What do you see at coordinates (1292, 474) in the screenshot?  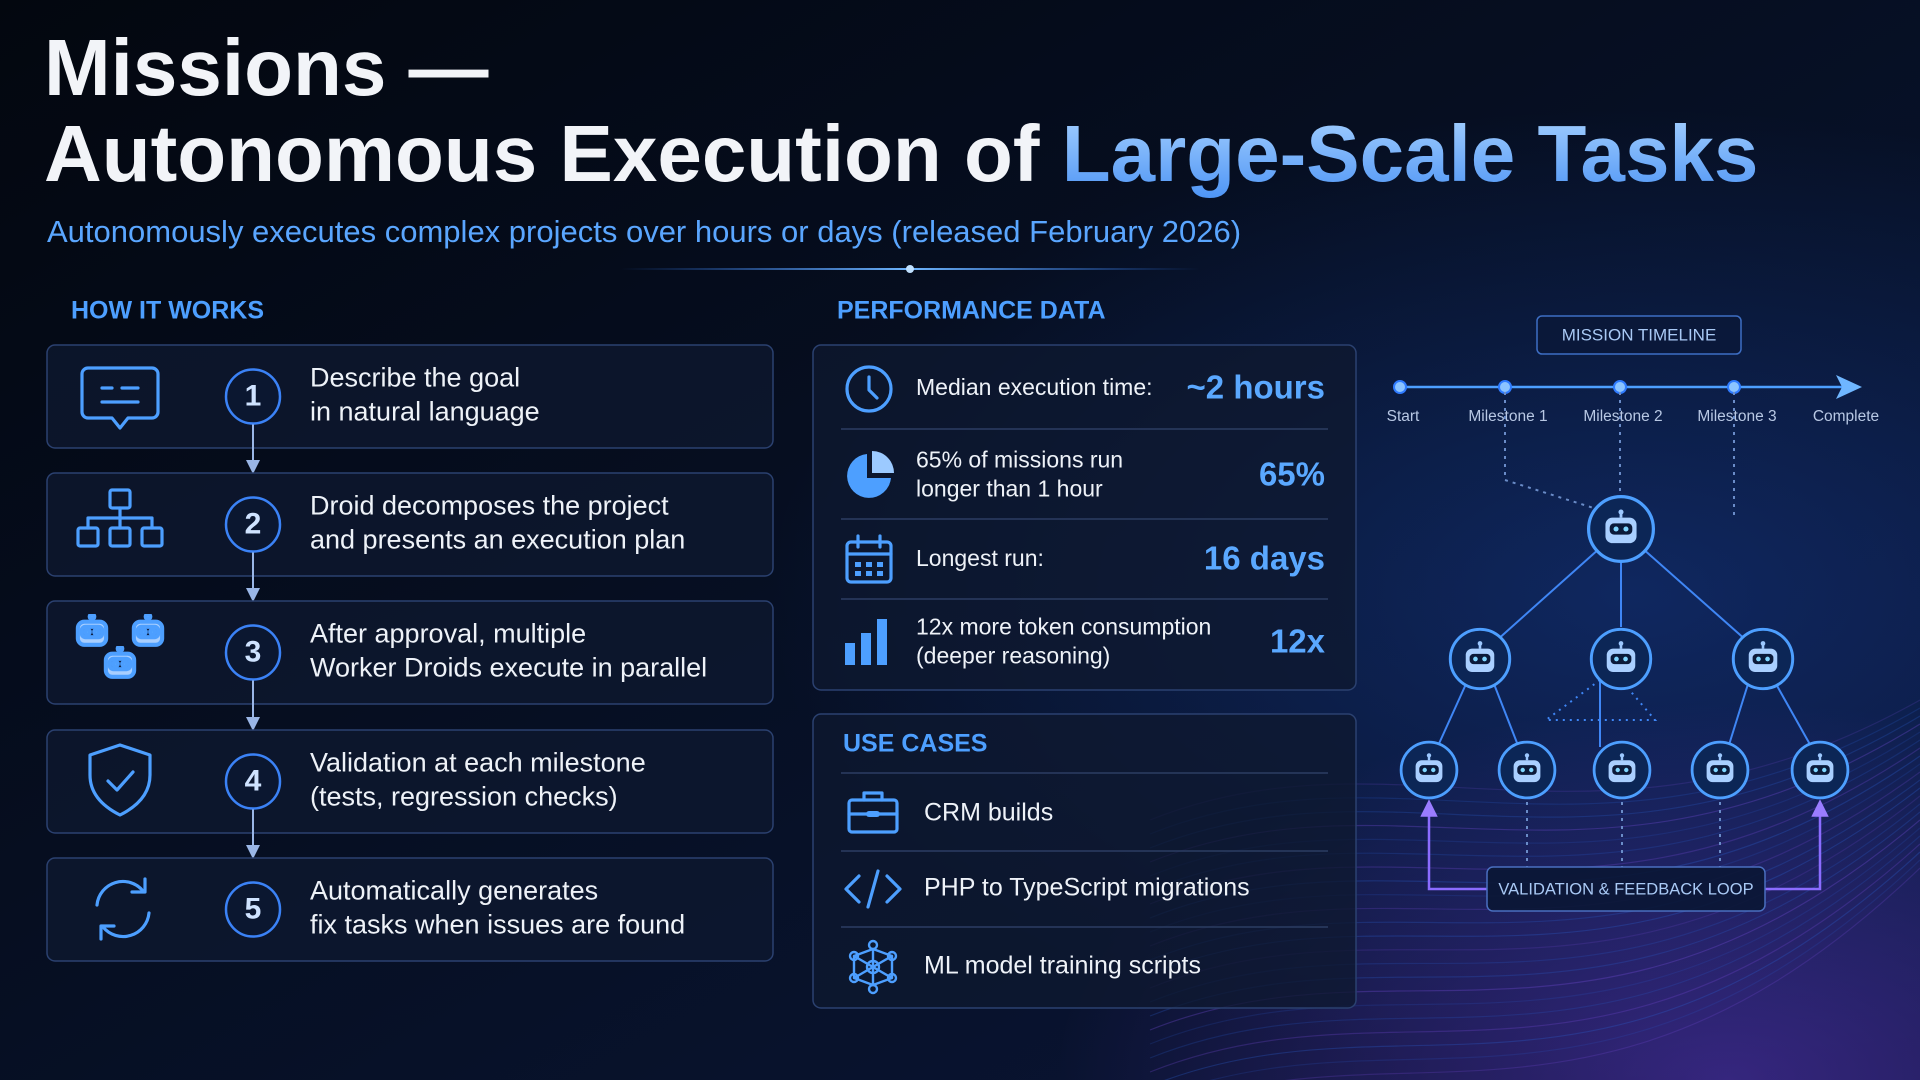 I see `metric-value: 65%` at bounding box center [1292, 474].